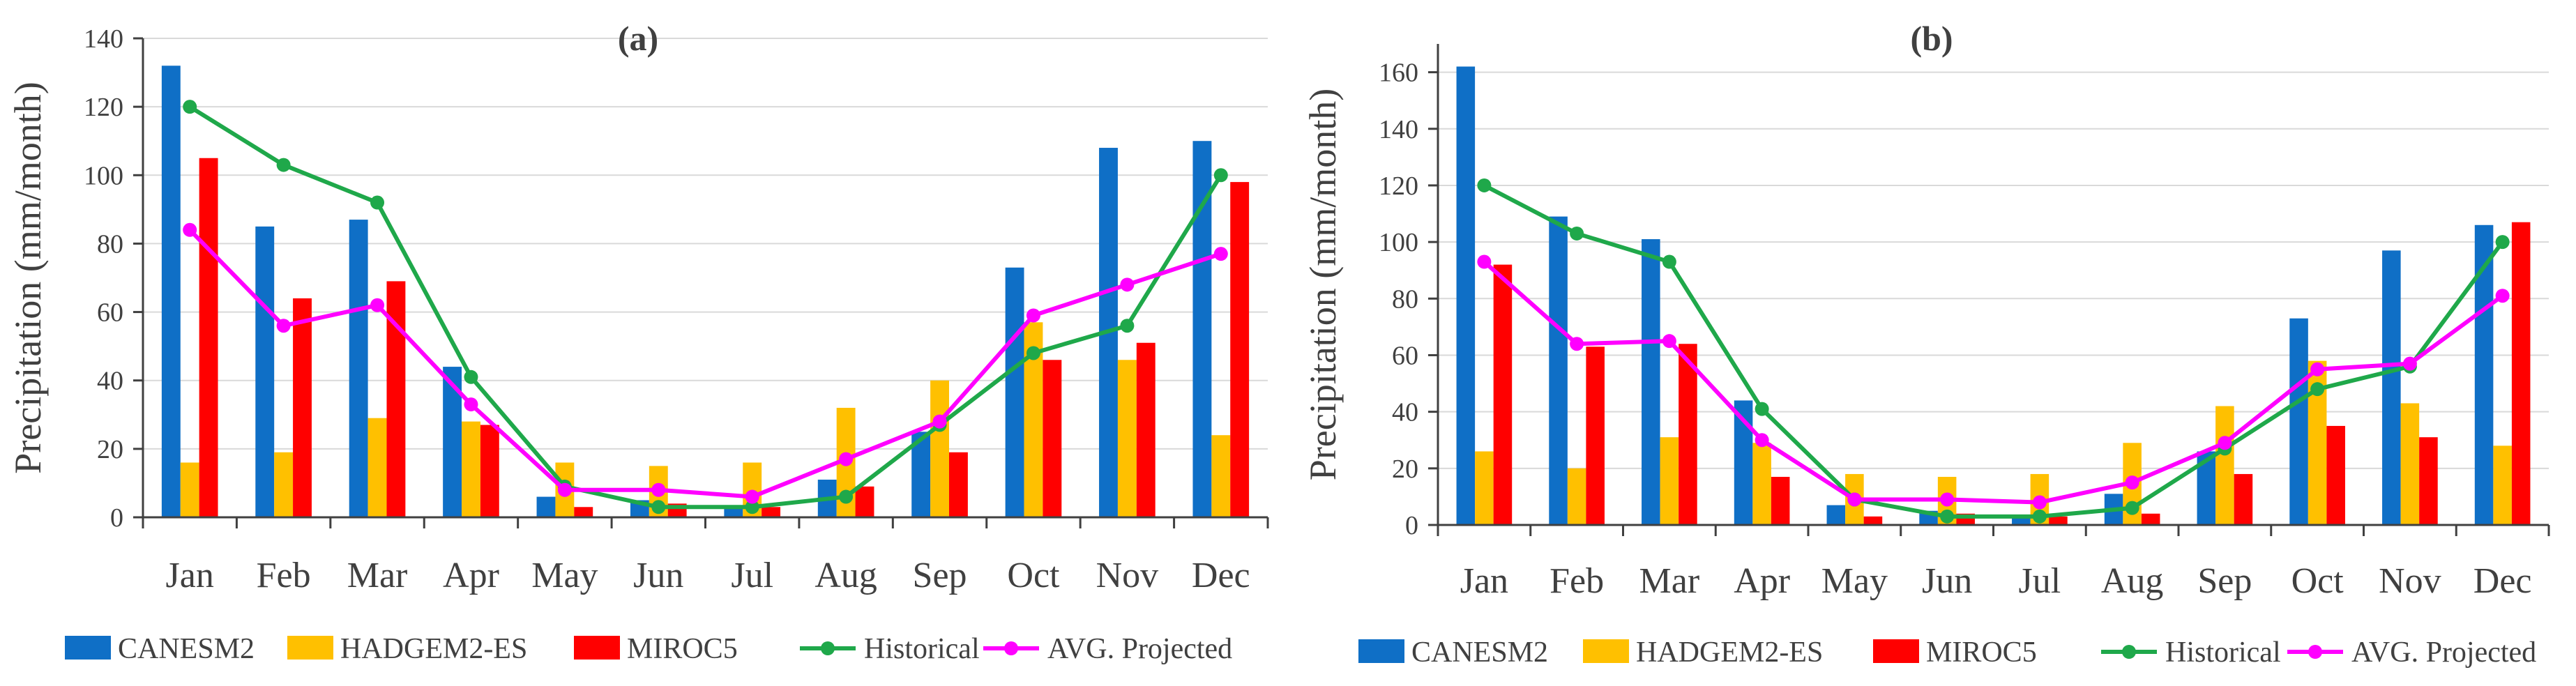 This screenshot has height=686, width=2576. Describe the element at coordinates (2224, 581) in the screenshot. I see `x-tick-label: Sep` at that location.